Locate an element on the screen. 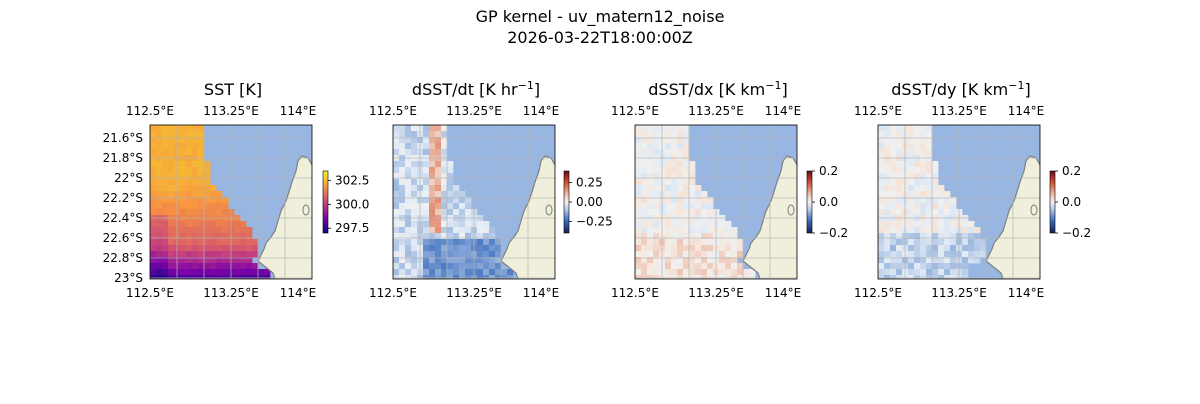  colorbar-tick: 0.00 is located at coordinates (589, 202).